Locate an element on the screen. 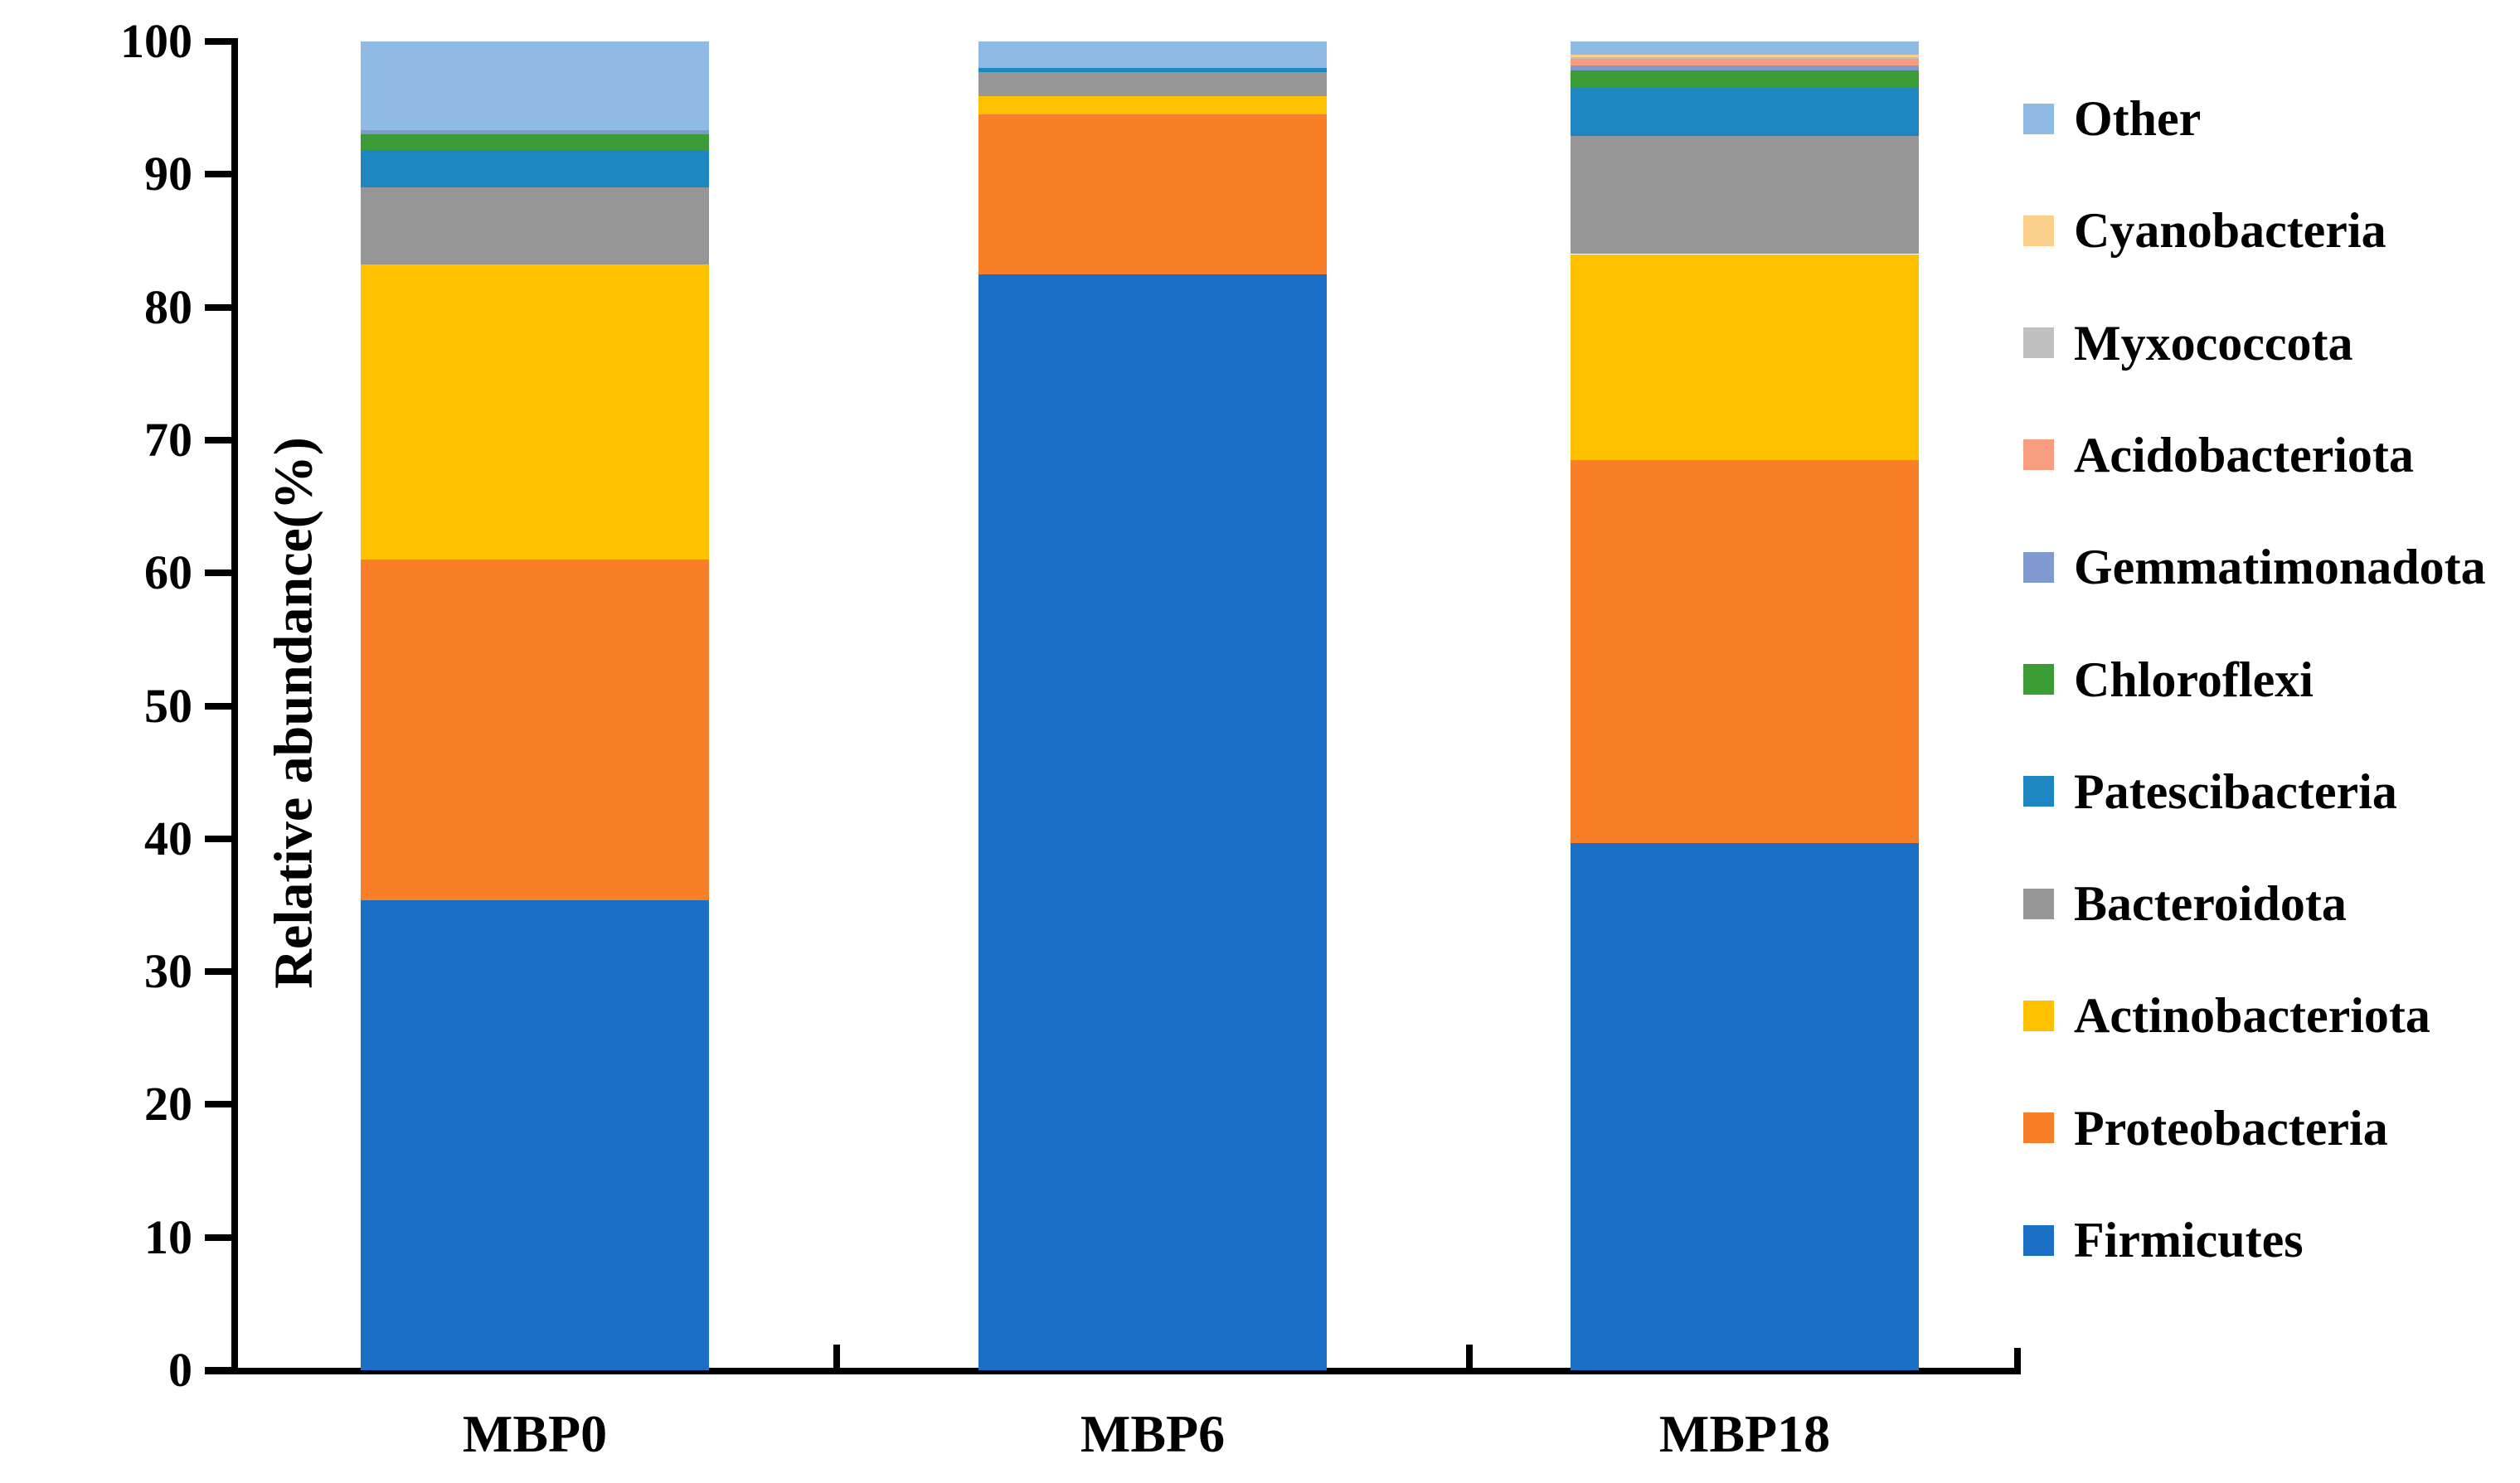 This screenshot has height=1483, width=2520. legend-item-Acidobacteriota: Acidobacteriota is located at coordinates (2218, 455).